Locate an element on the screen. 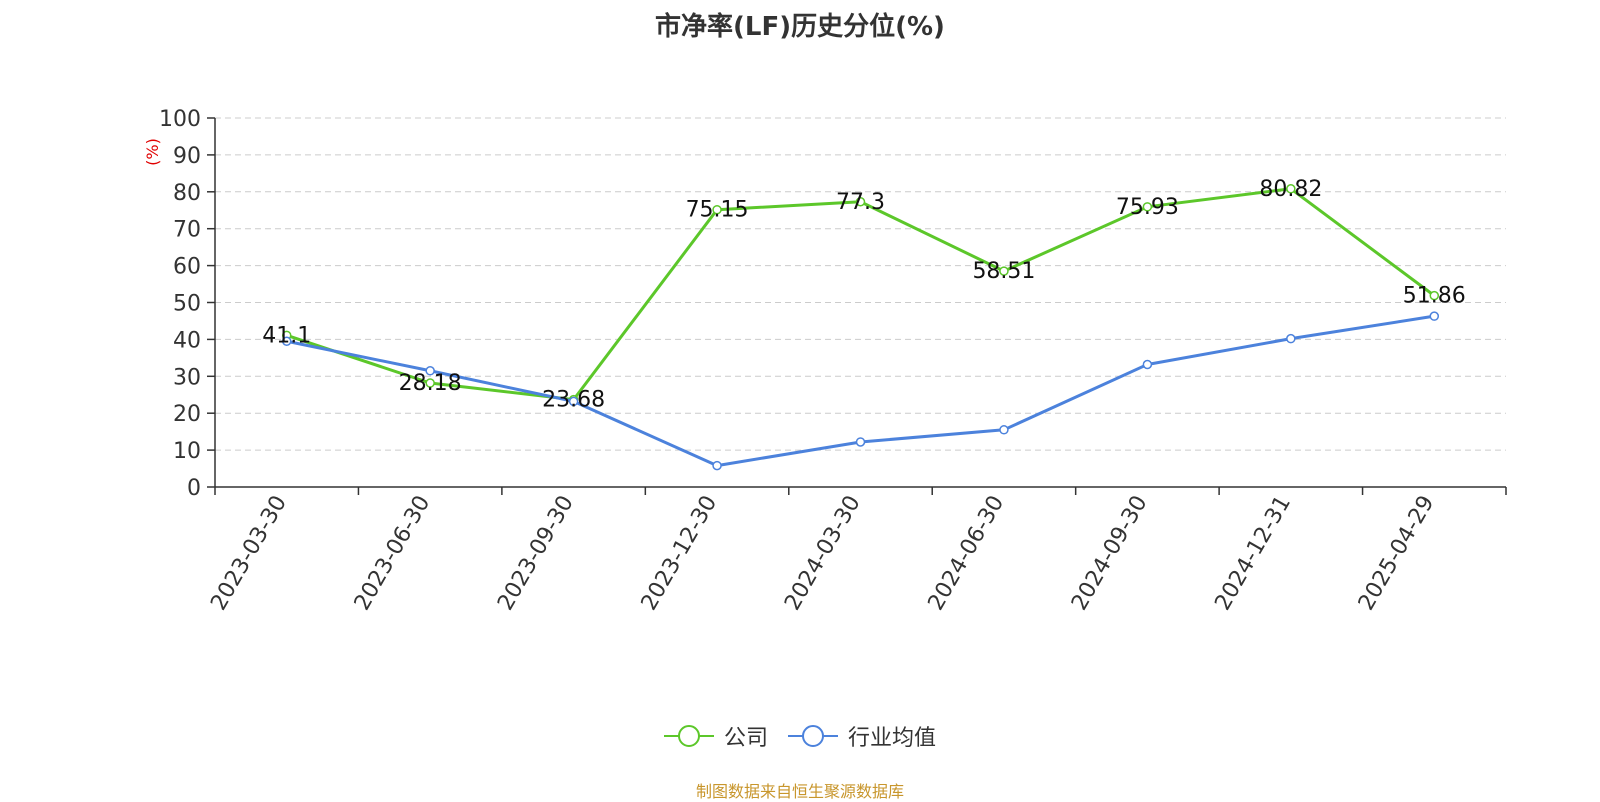  data-label: 58.51 is located at coordinates (1003, 271).